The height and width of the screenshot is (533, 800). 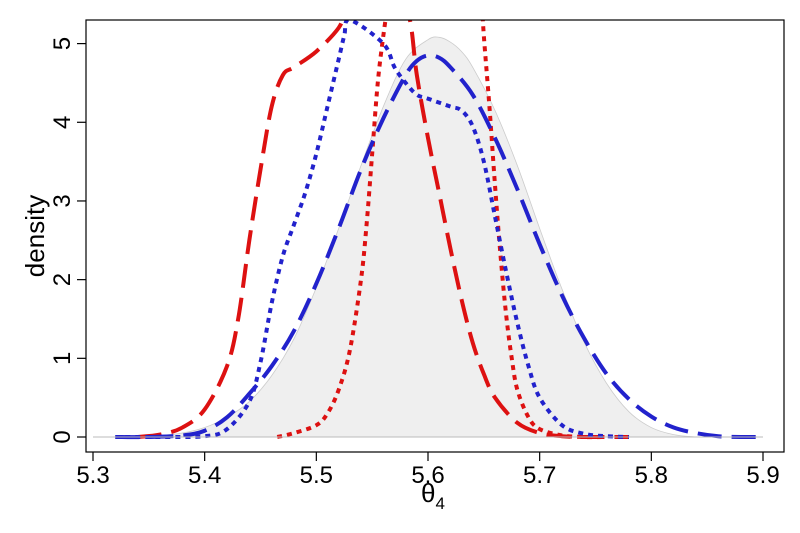 I want to click on x-tick-label: 5.7, so click(x=539, y=475).